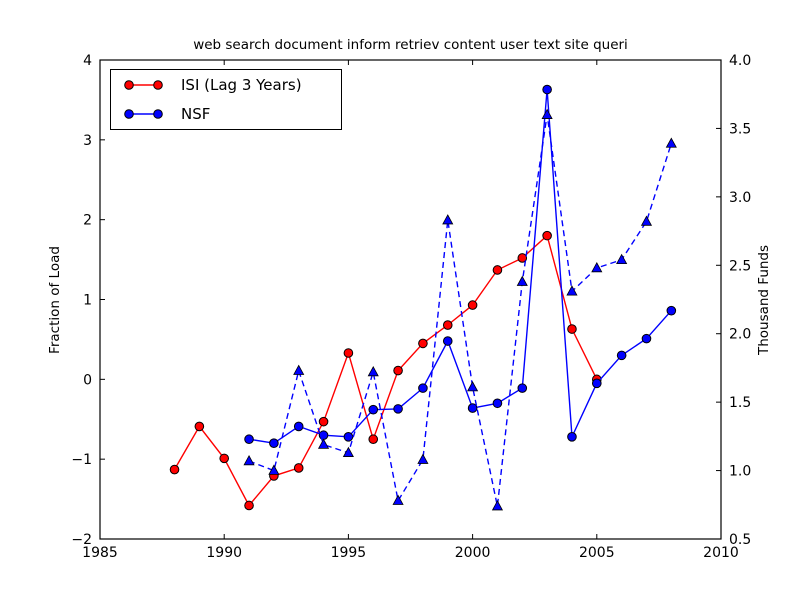  What do you see at coordinates (196, 114) in the screenshot?
I see `legend-label-nsf: NSF` at bounding box center [196, 114].